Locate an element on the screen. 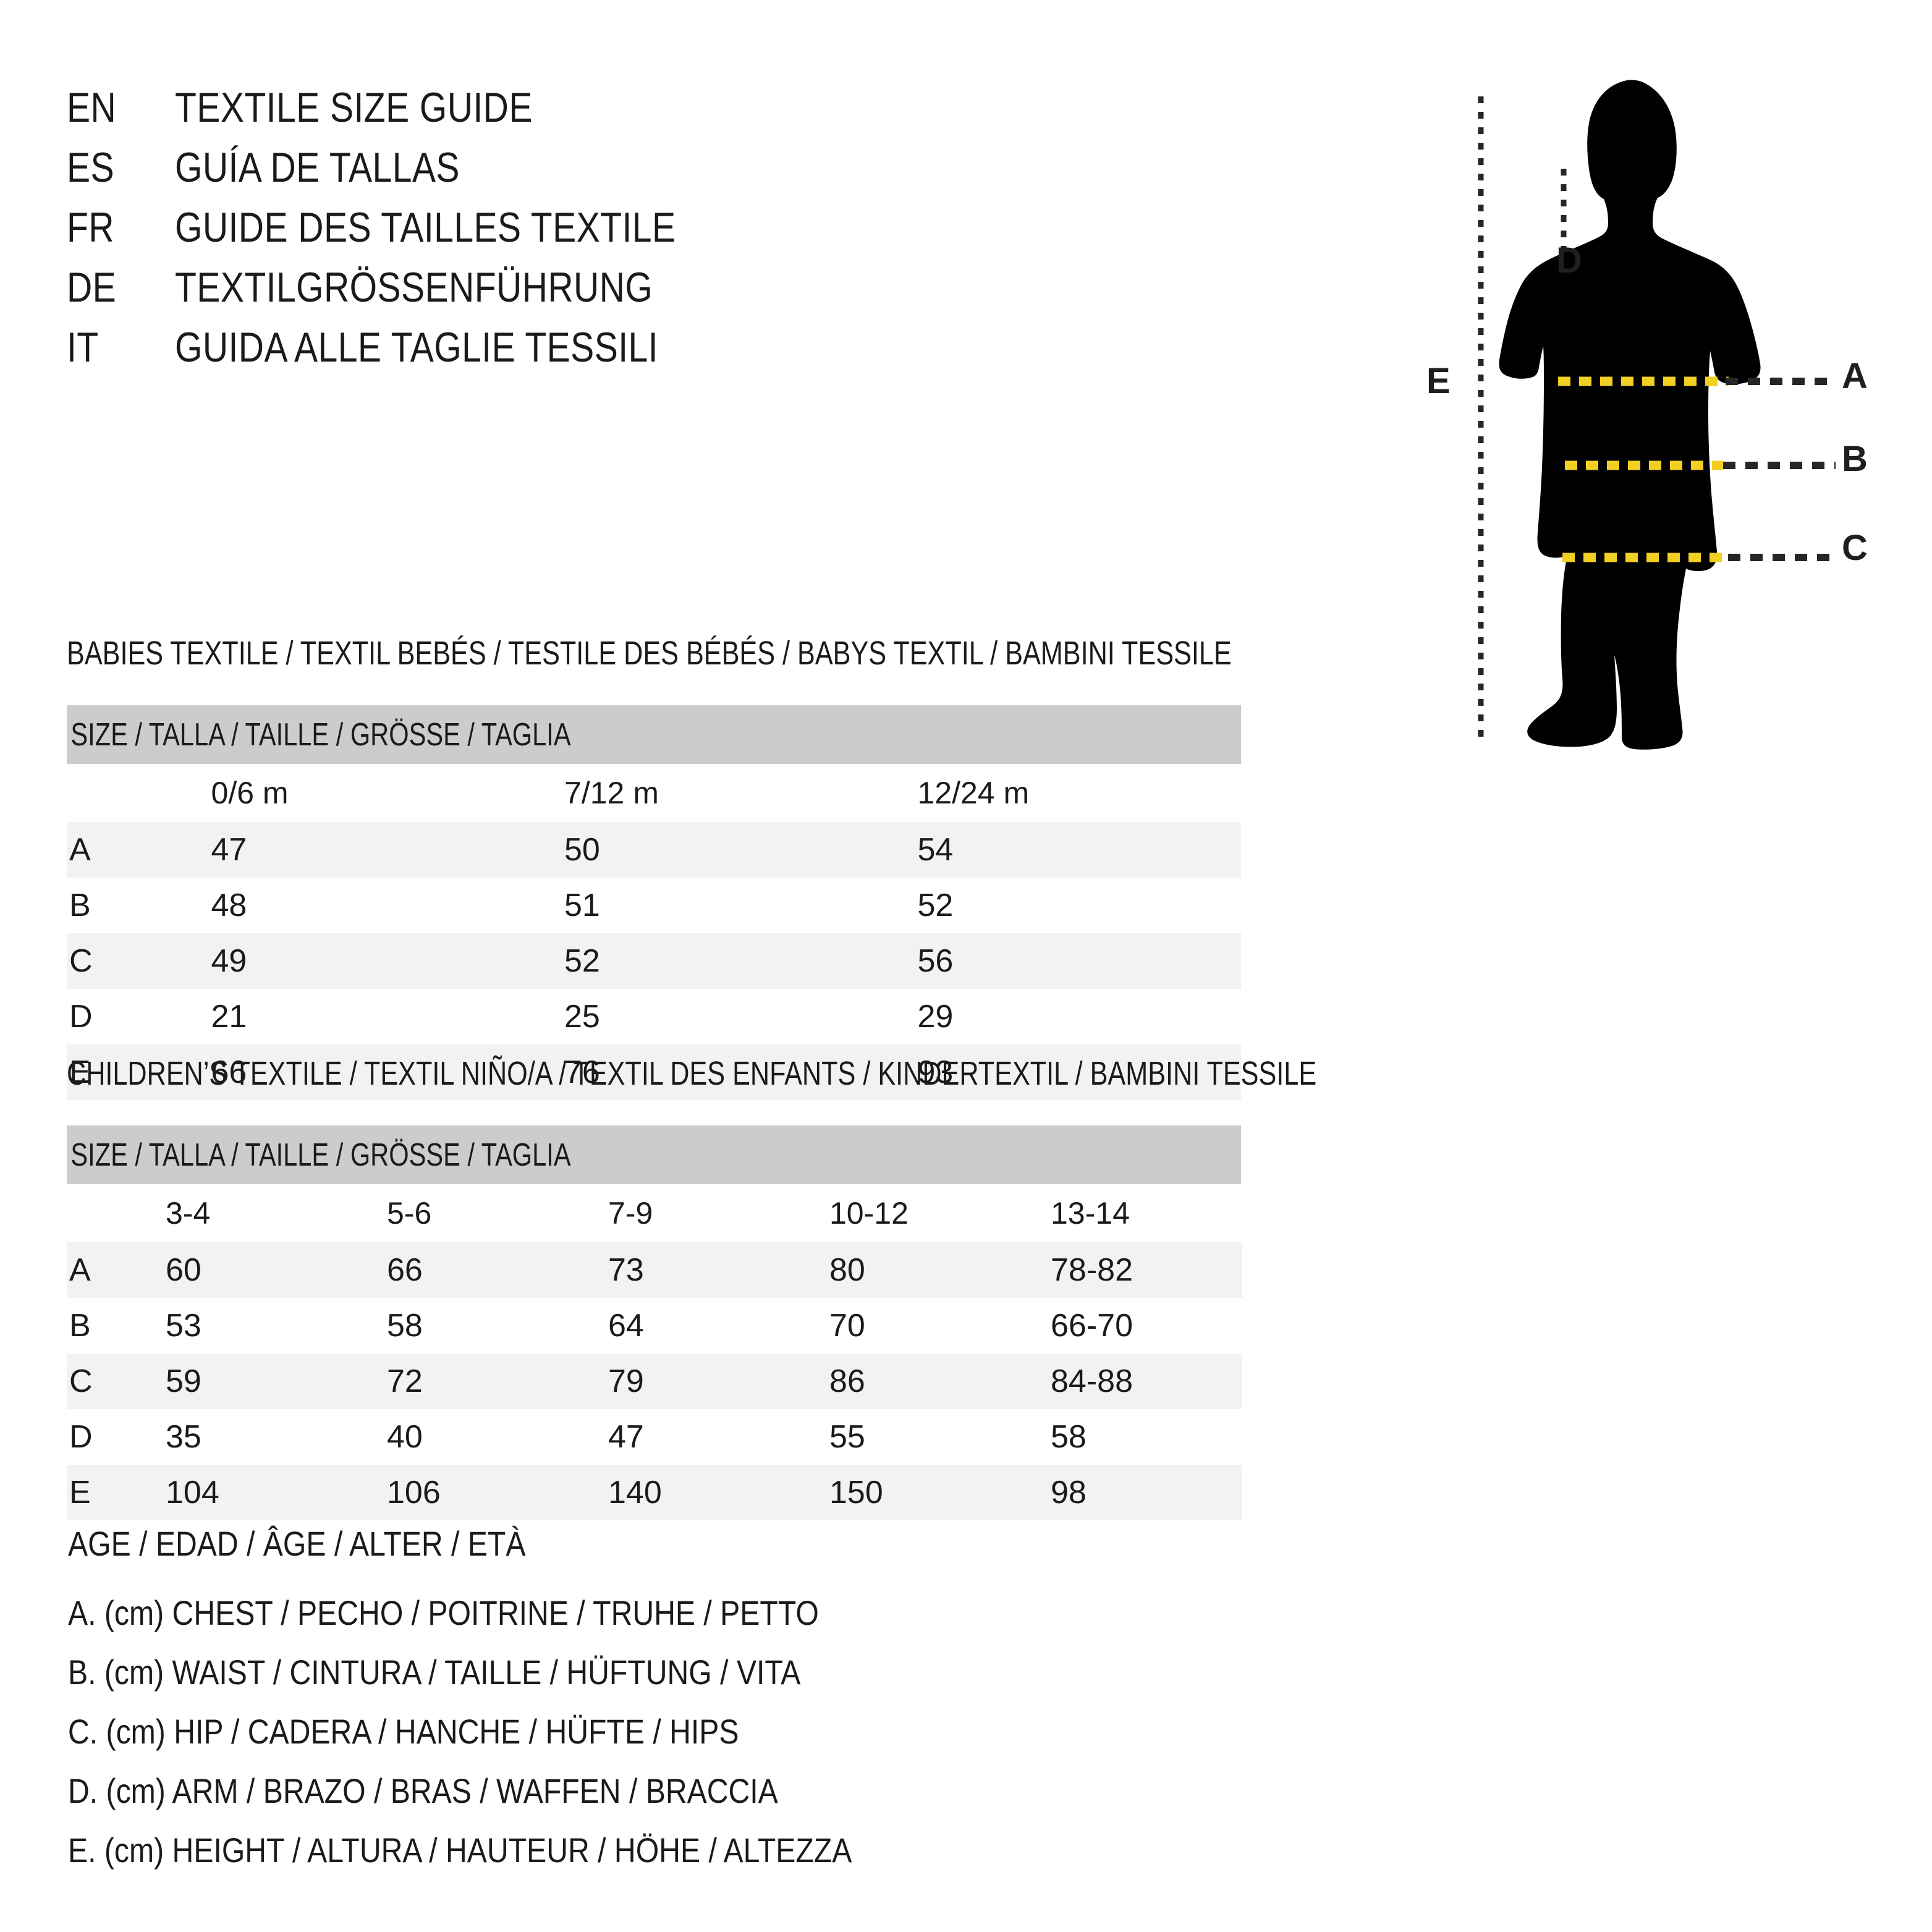  children-cell-d-1: 40 is located at coordinates (405, 1437).